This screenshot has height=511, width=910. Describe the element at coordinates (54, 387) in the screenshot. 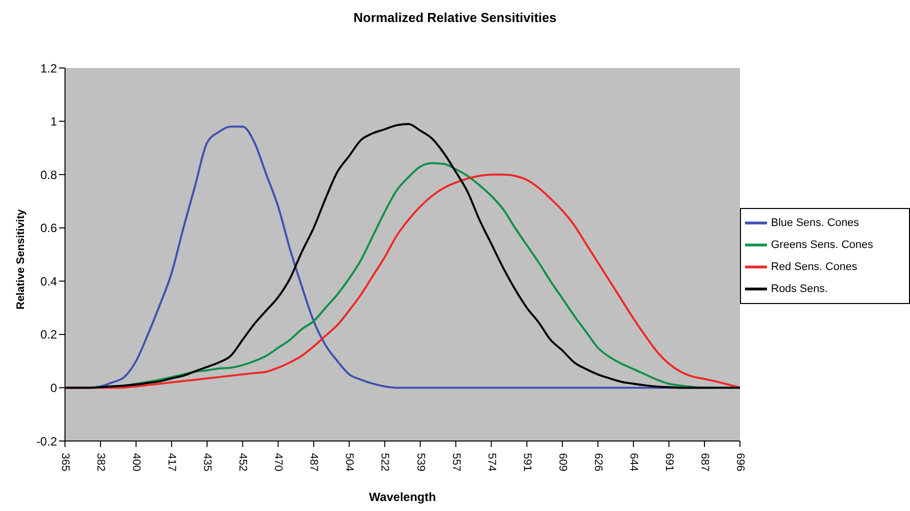

I see `y-tick-label: 0` at that location.